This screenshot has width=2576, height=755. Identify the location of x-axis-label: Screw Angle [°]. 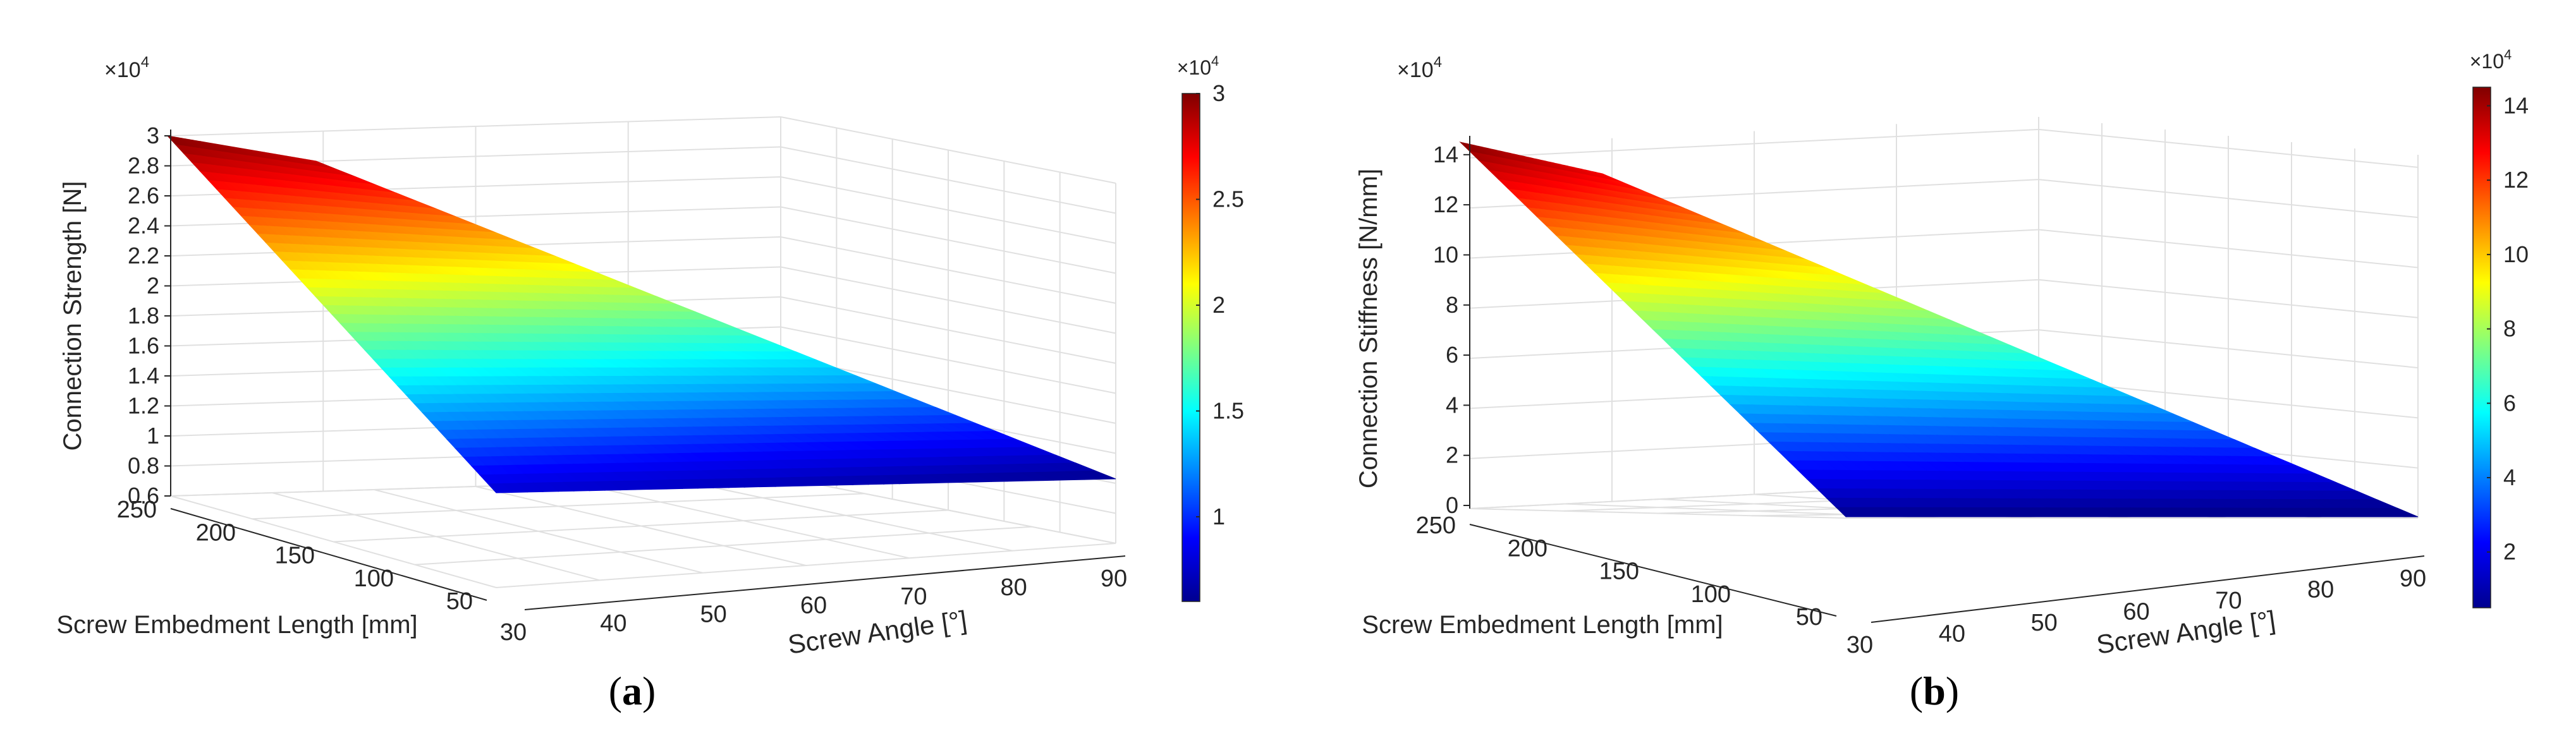
(2185, 633).